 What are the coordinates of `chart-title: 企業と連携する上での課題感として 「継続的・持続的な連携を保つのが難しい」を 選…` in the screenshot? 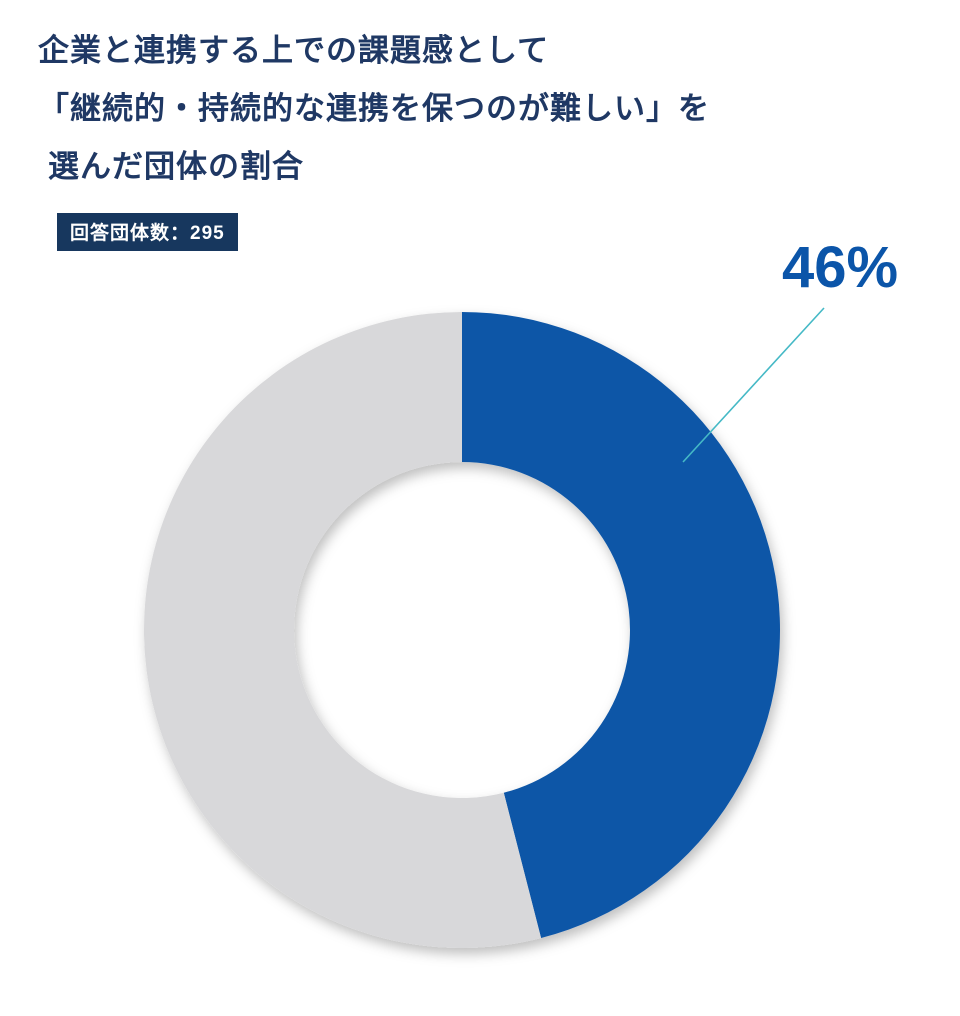 It's located at (374, 109).